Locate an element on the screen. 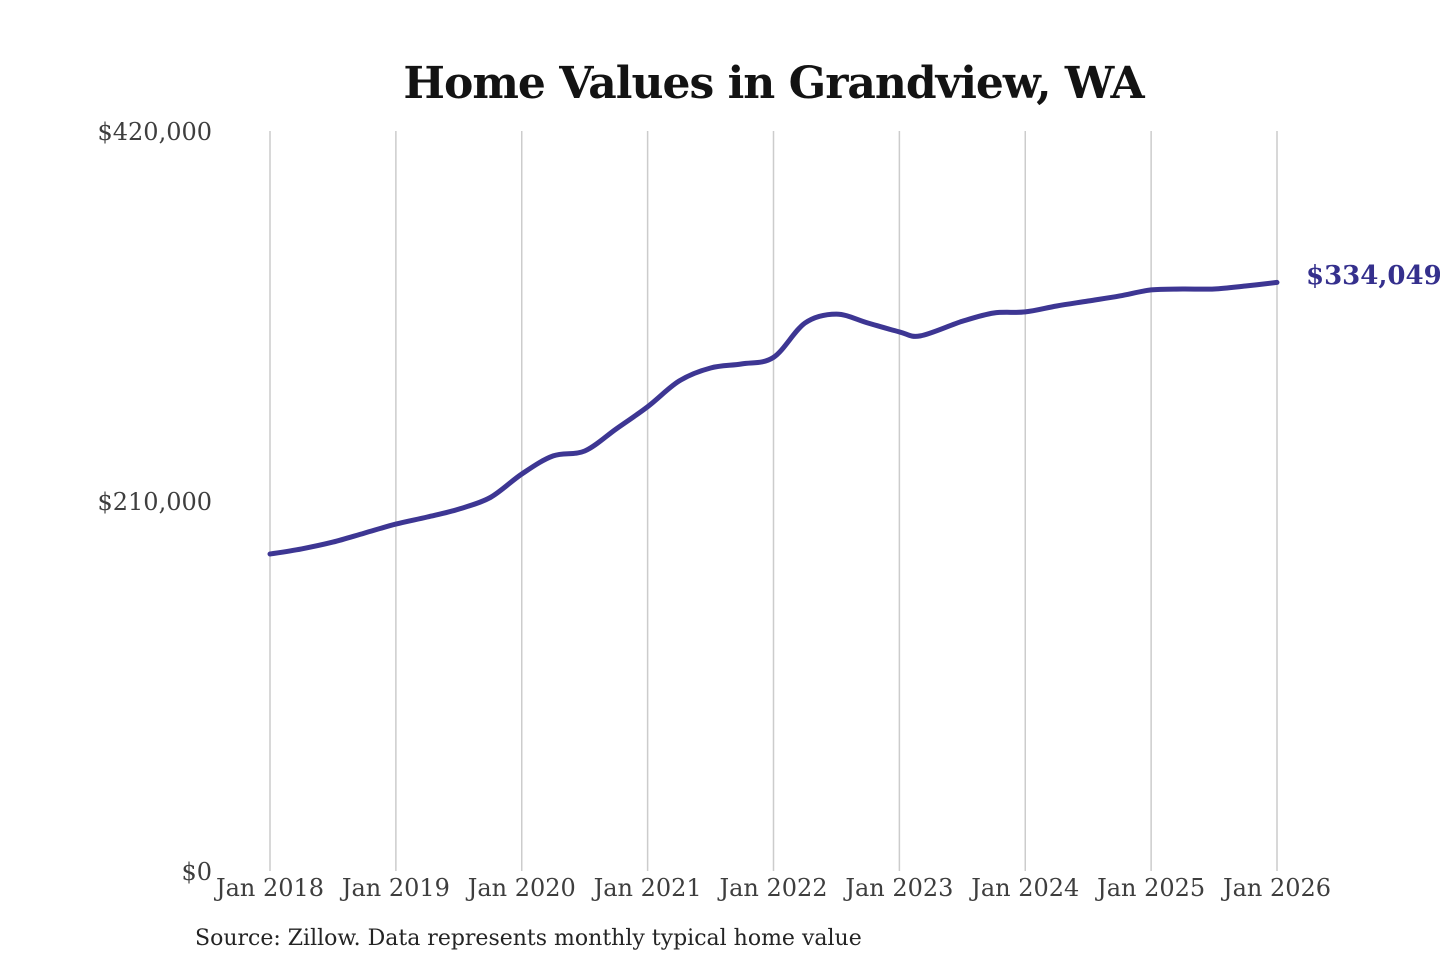 The image size is (1440, 976). x-axis-label: Jan 2024 is located at coordinates (1023, 888).